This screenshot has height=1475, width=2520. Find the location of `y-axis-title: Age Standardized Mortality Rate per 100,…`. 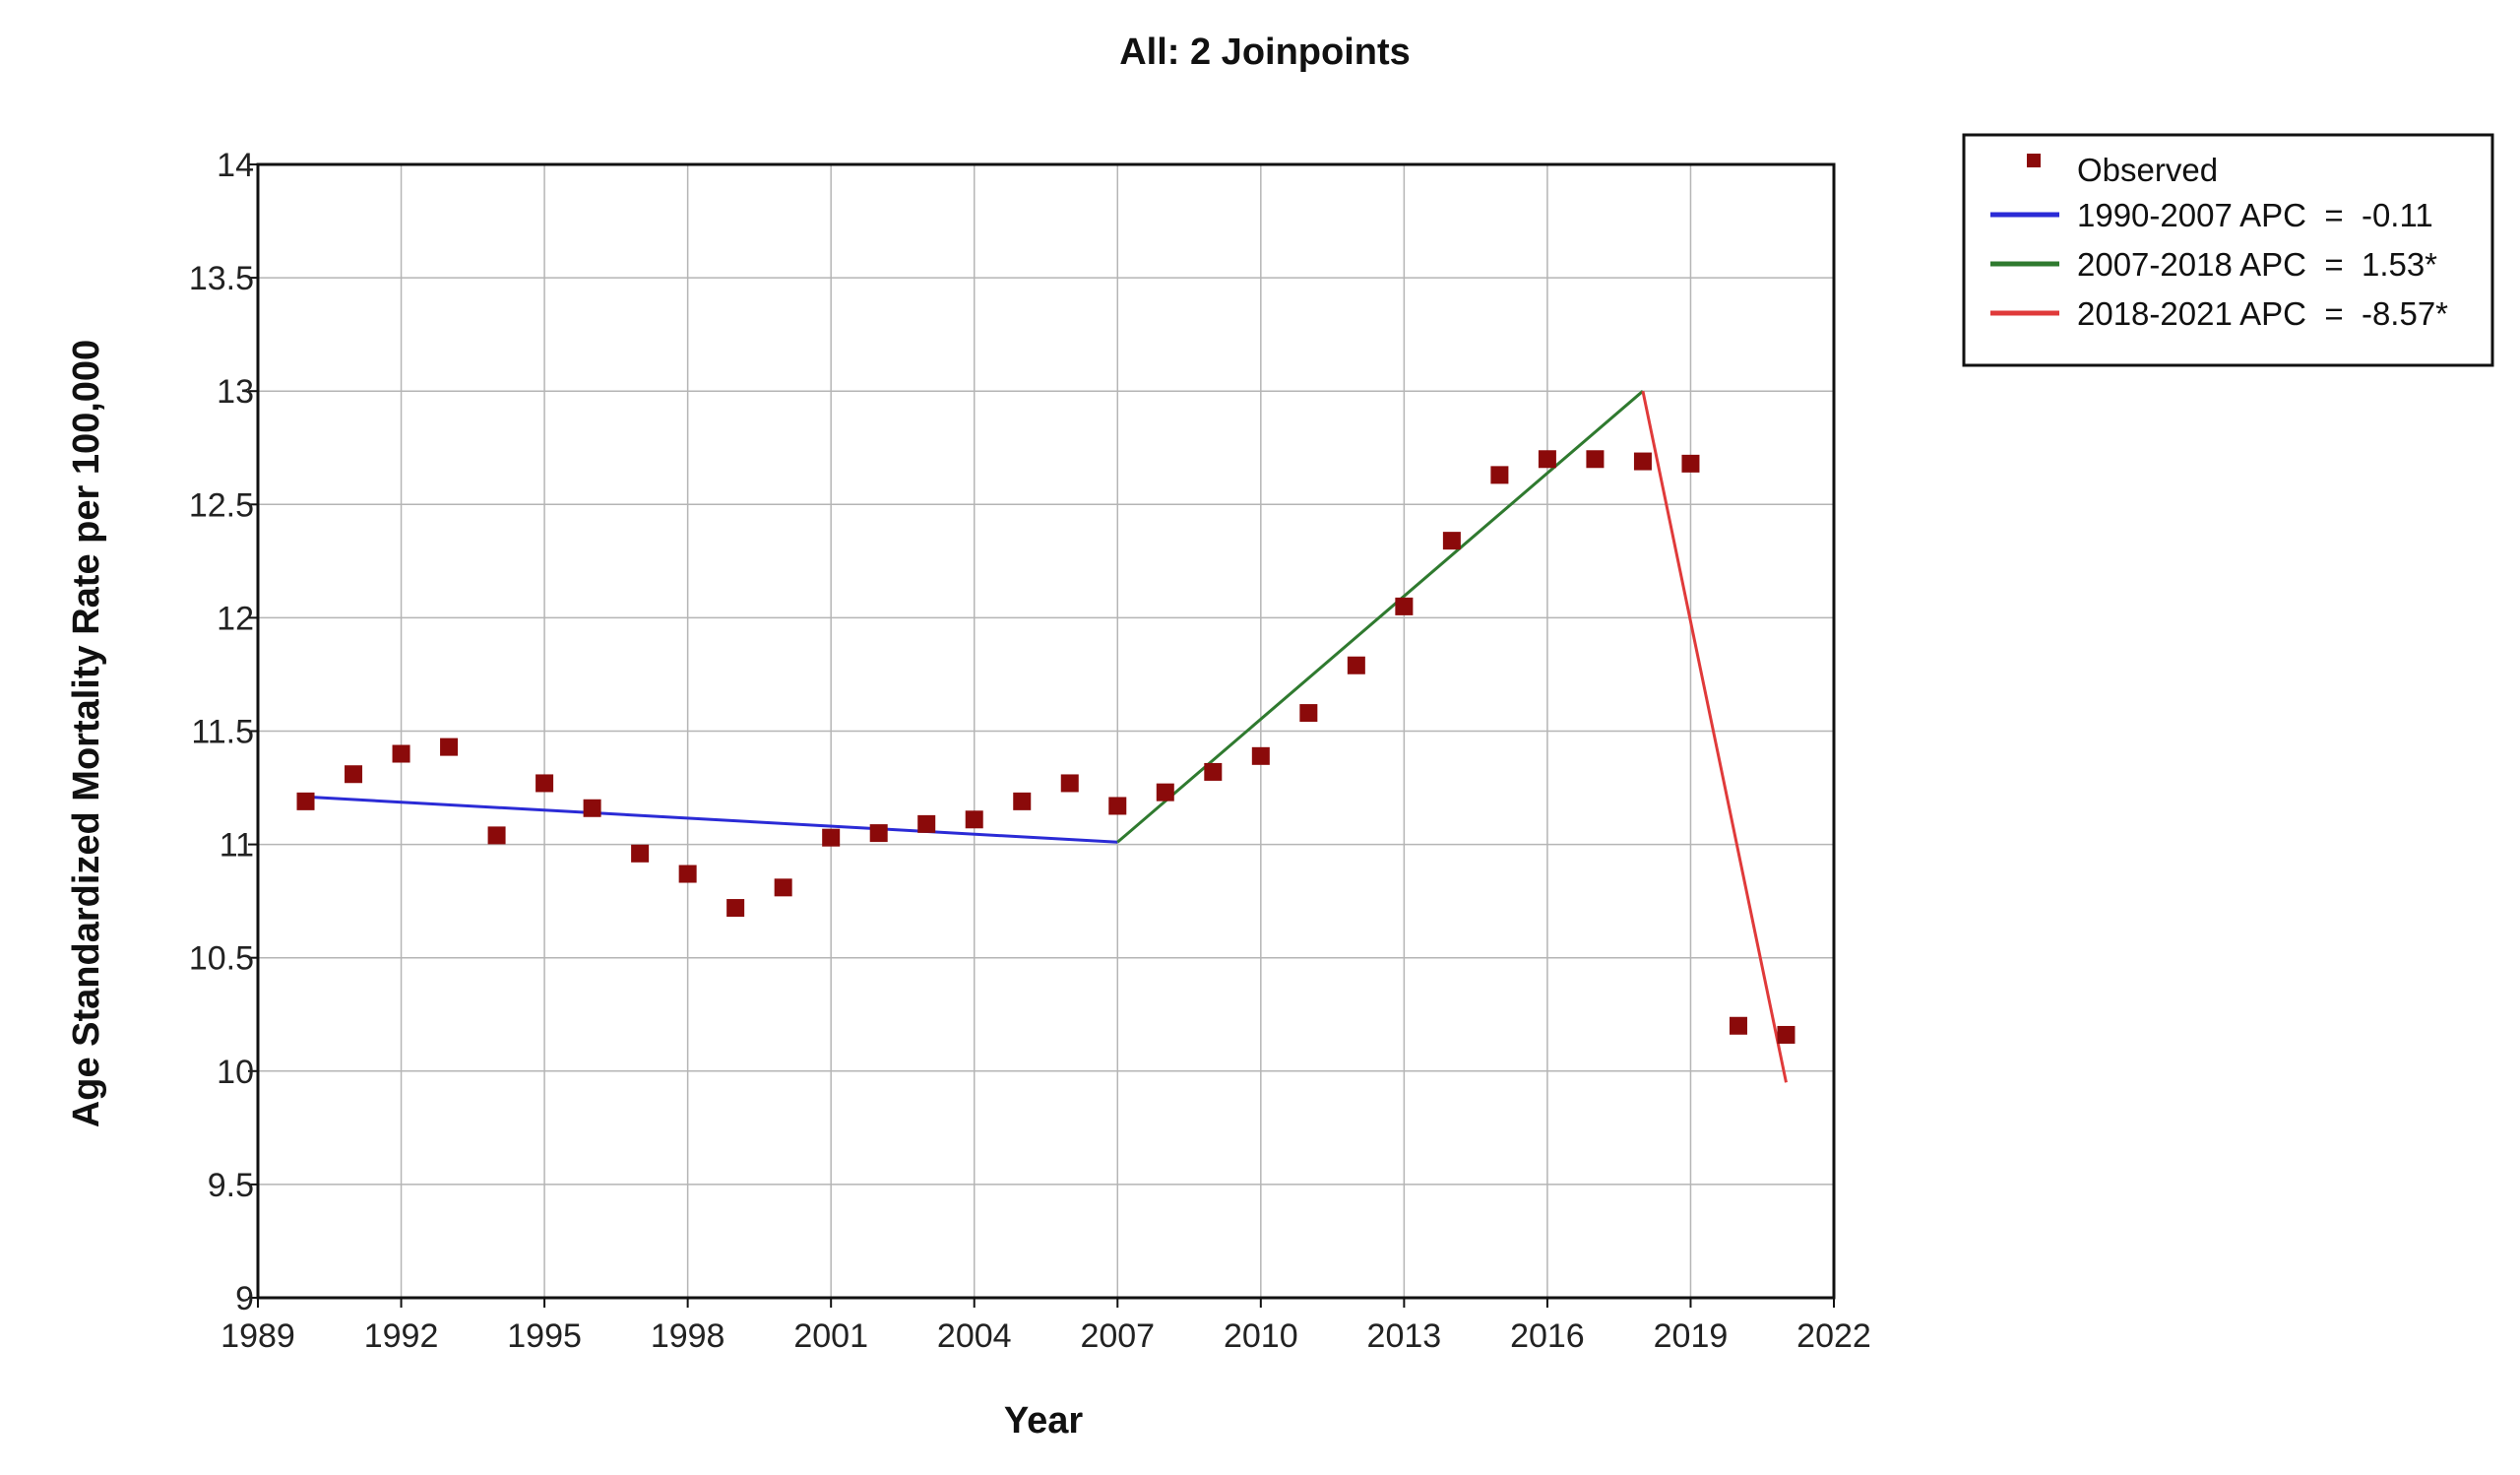

y-axis-title: Age Standardized Mortality Rate per 100,… is located at coordinates (86, 733).